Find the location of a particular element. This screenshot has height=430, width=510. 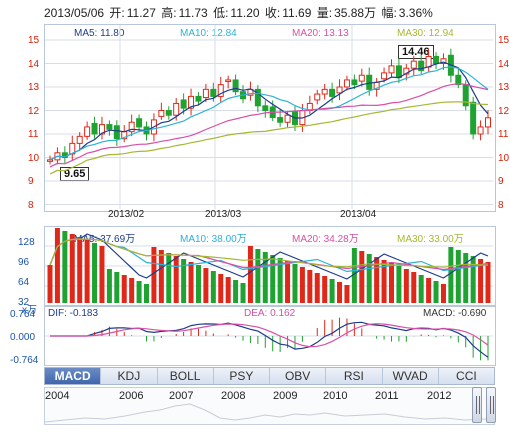

price-y-tick: 8 is located at coordinates (31, 205).